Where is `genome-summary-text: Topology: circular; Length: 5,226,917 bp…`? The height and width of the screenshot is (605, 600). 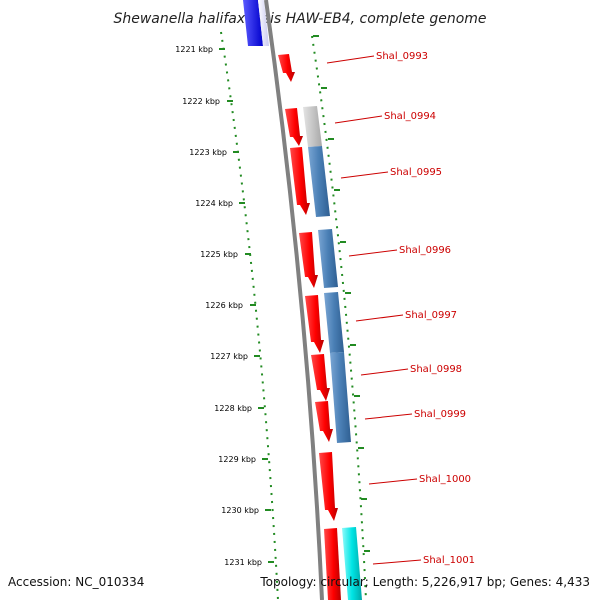
genome-summary-text: Topology: circular; Length: 5,226,917 bp… is located at coordinates (424, 582).